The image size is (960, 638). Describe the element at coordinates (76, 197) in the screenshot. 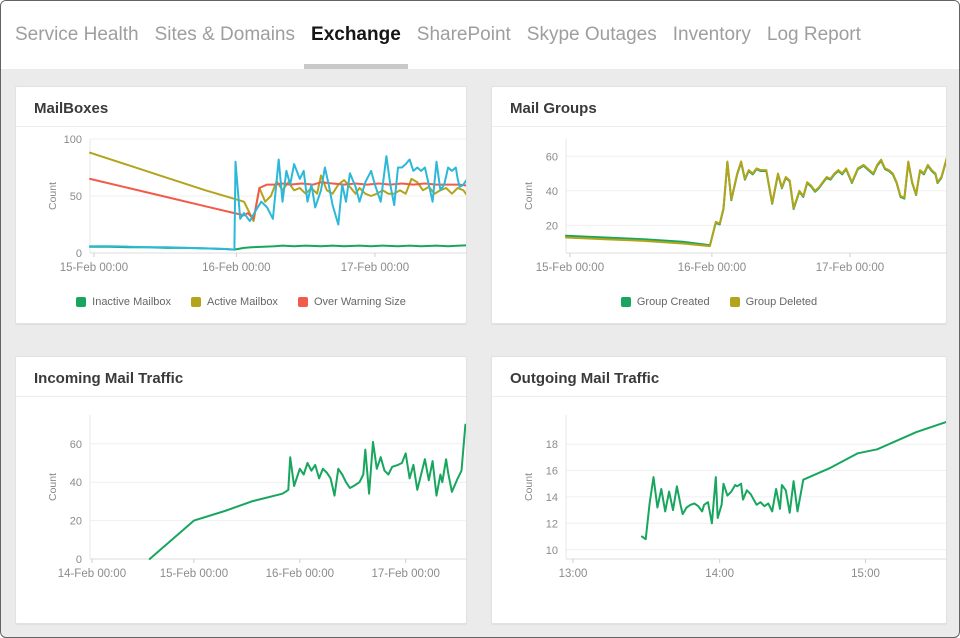

I see `svg-text: 50` at that location.